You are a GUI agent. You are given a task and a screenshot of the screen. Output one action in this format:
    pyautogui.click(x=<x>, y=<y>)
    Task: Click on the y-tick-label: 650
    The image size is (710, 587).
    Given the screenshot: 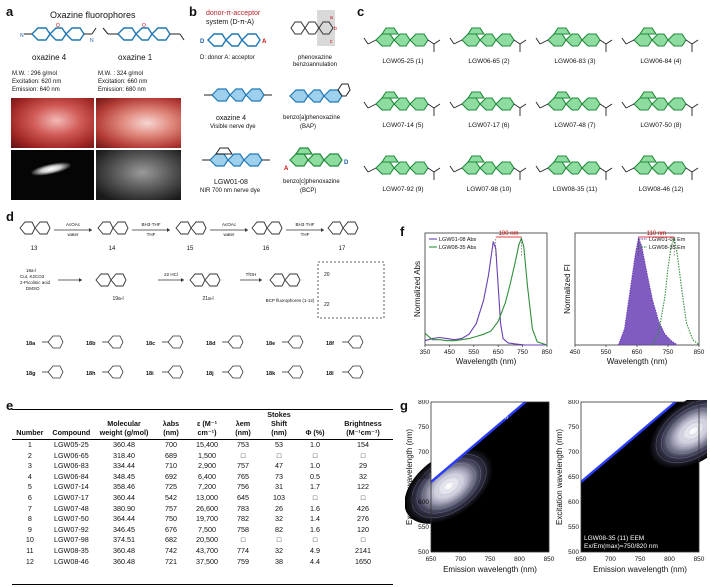 What is the action you would take?
    pyautogui.click(x=423, y=477)
    